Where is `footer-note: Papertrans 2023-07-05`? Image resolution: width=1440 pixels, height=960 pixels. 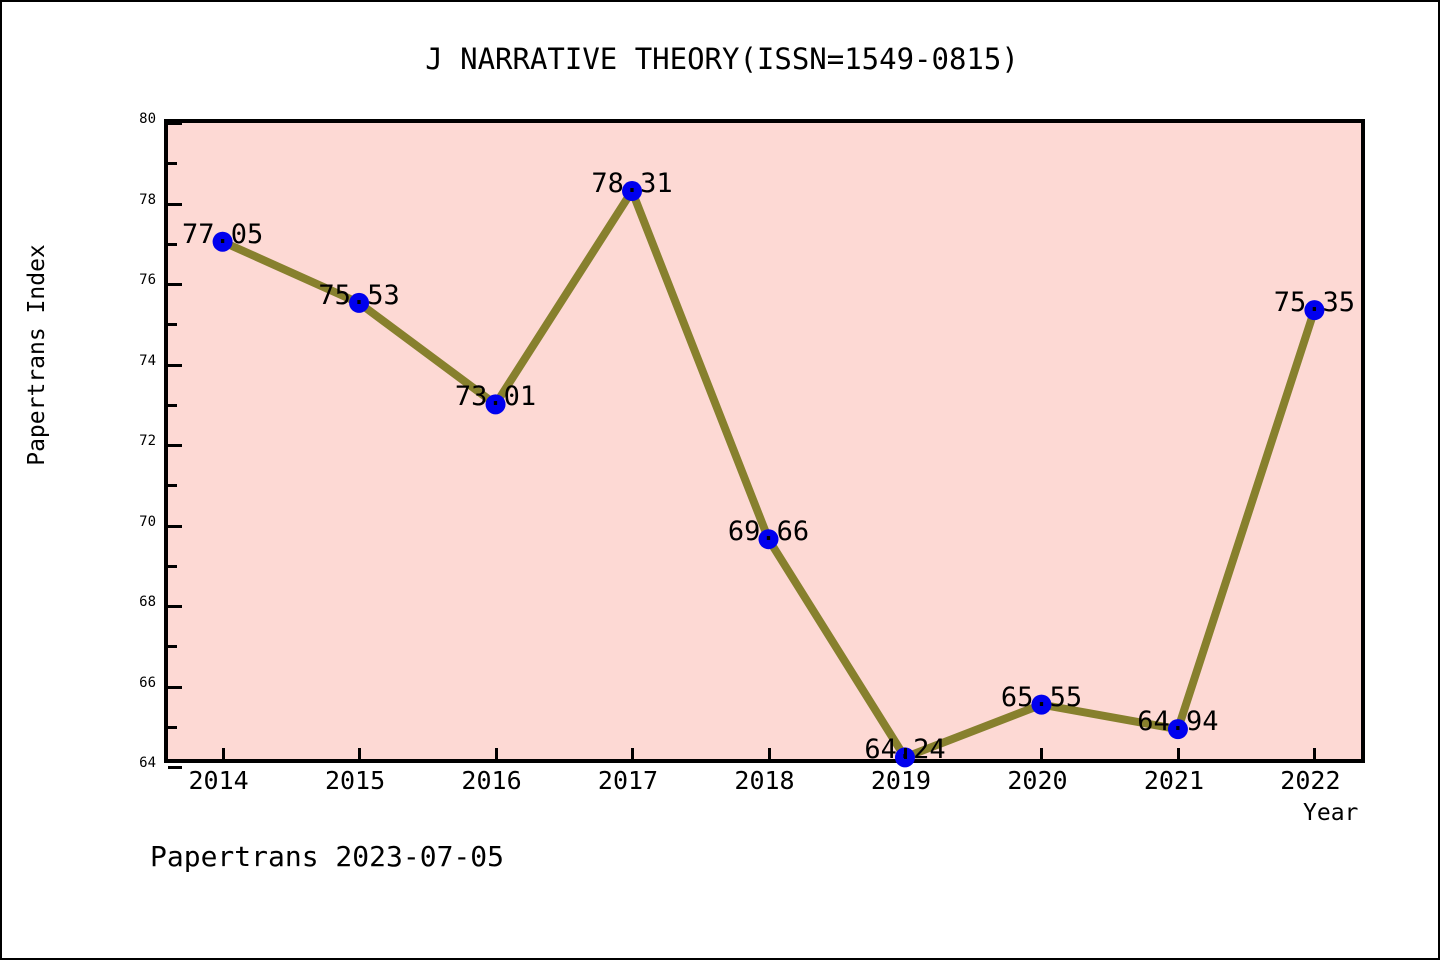
footer-note: Papertrans 2023-07-05 is located at coordinates (327, 856).